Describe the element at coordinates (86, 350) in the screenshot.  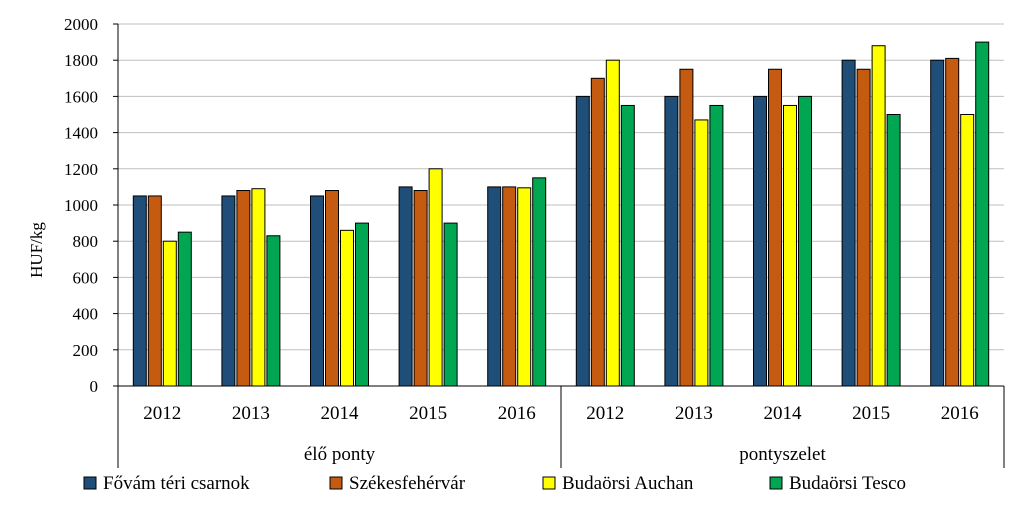
I see `y-tick-label: 200` at that location.